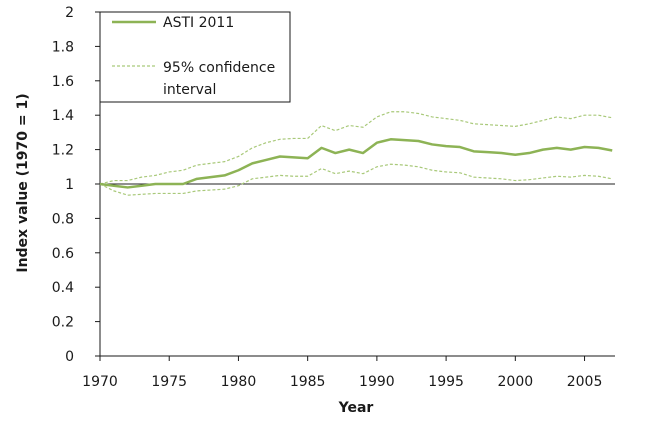 The width and height of the screenshot is (657, 429). Describe the element at coordinates (63, 116) in the screenshot. I see `y-tick-label: 1.4` at that location.